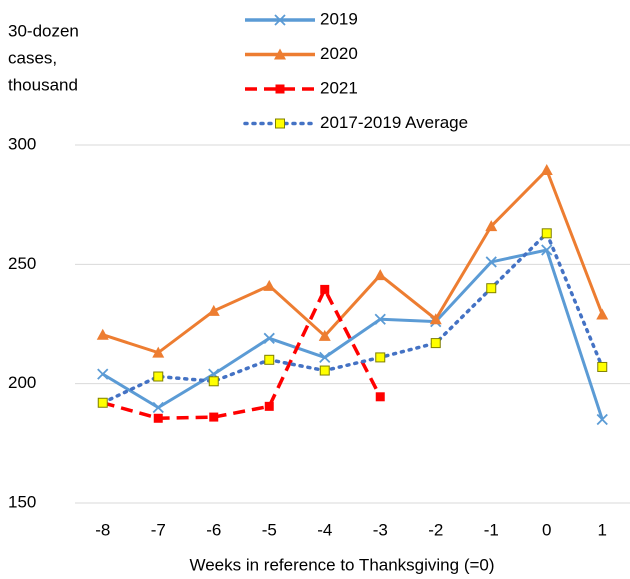 The image size is (630, 579). What do you see at coordinates (22, 263) in the screenshot?
I see `y-tick-label: 250` at bounding box center [22, 263].